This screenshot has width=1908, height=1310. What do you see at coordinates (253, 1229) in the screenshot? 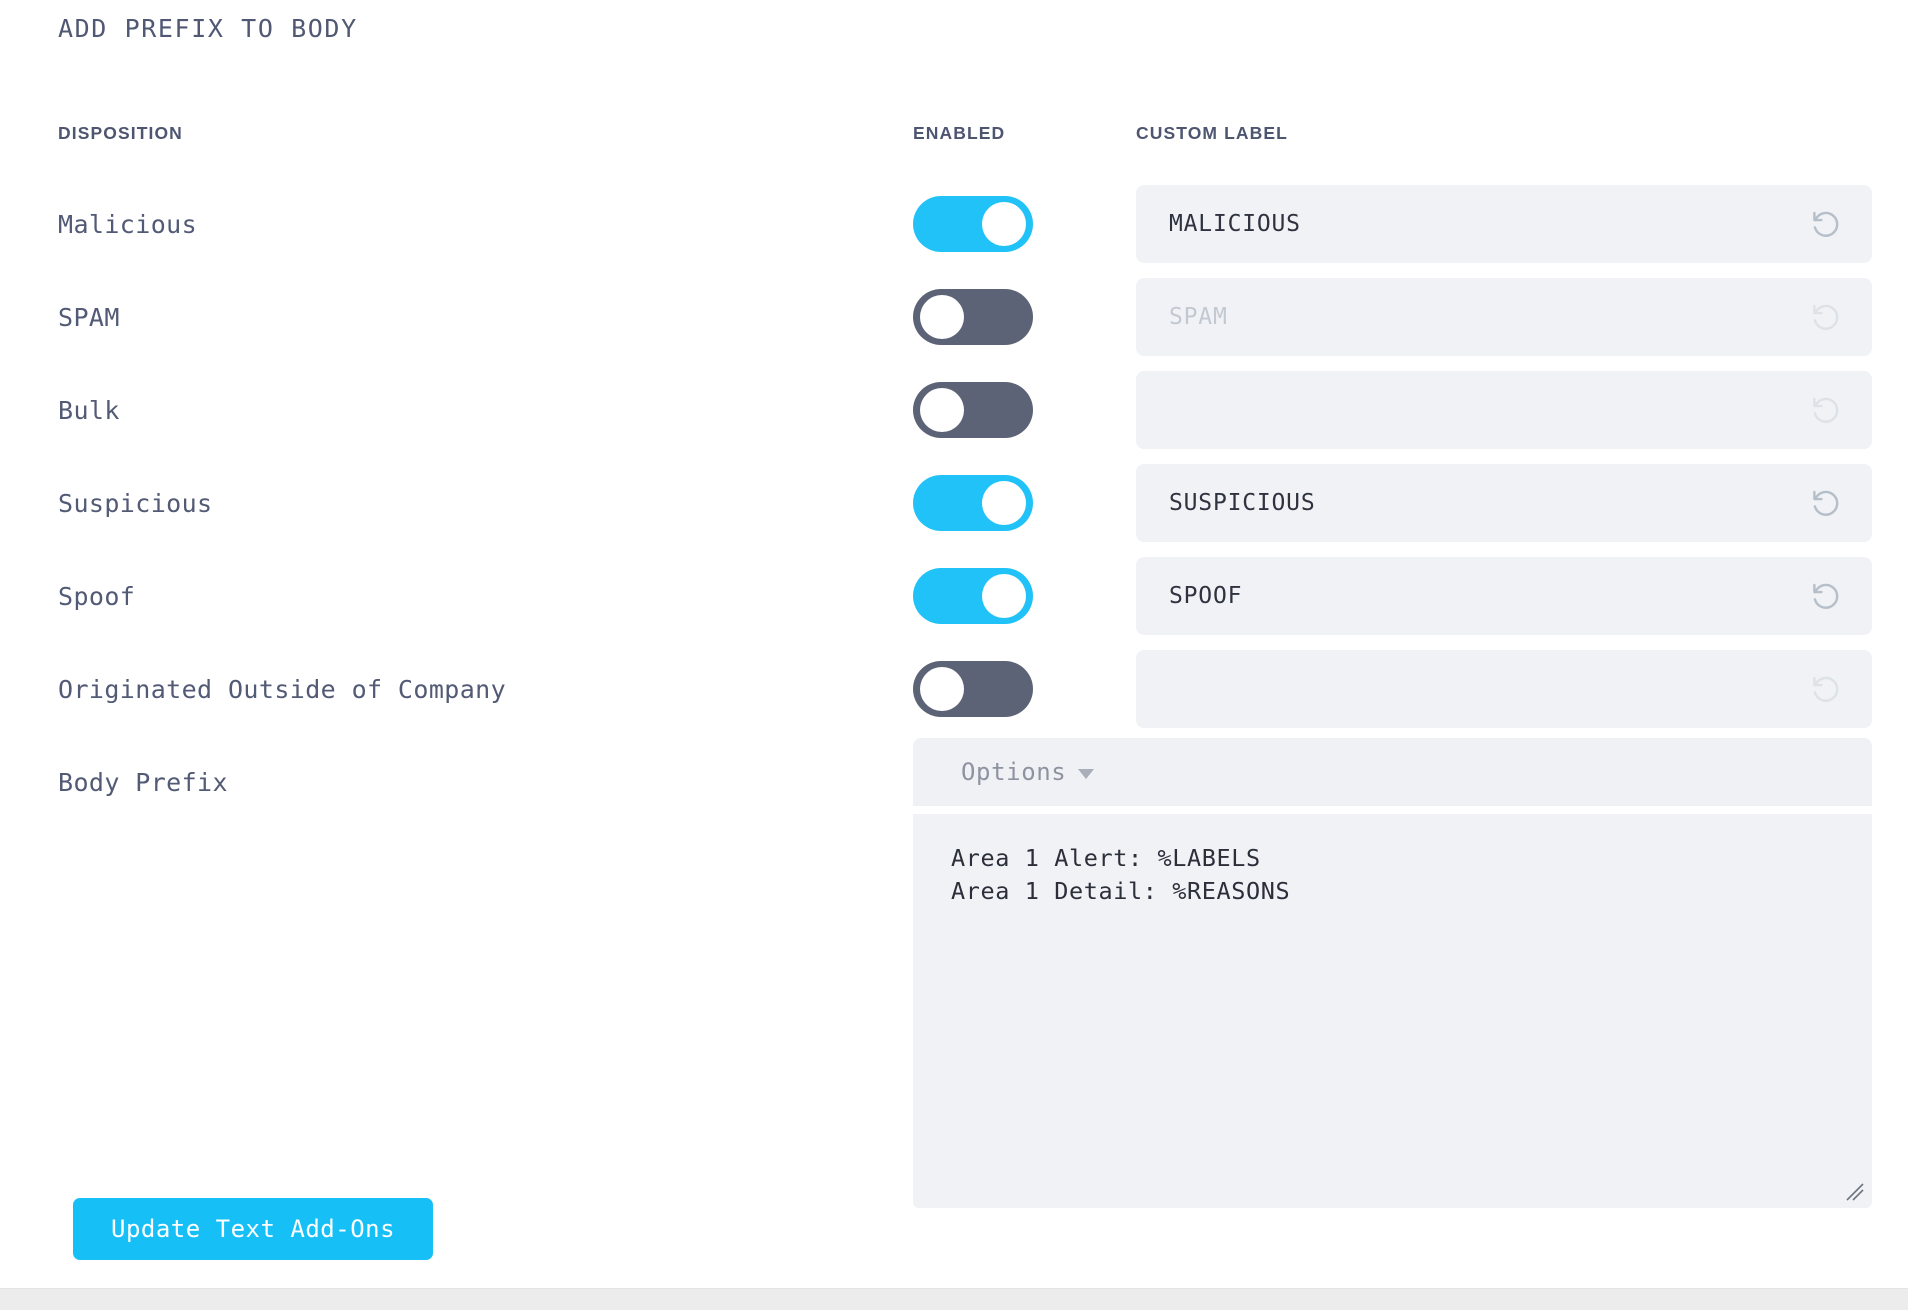
I see `update-text-add-ons-button: Update Text Add-Ons` at bounding box center [253, 1229].